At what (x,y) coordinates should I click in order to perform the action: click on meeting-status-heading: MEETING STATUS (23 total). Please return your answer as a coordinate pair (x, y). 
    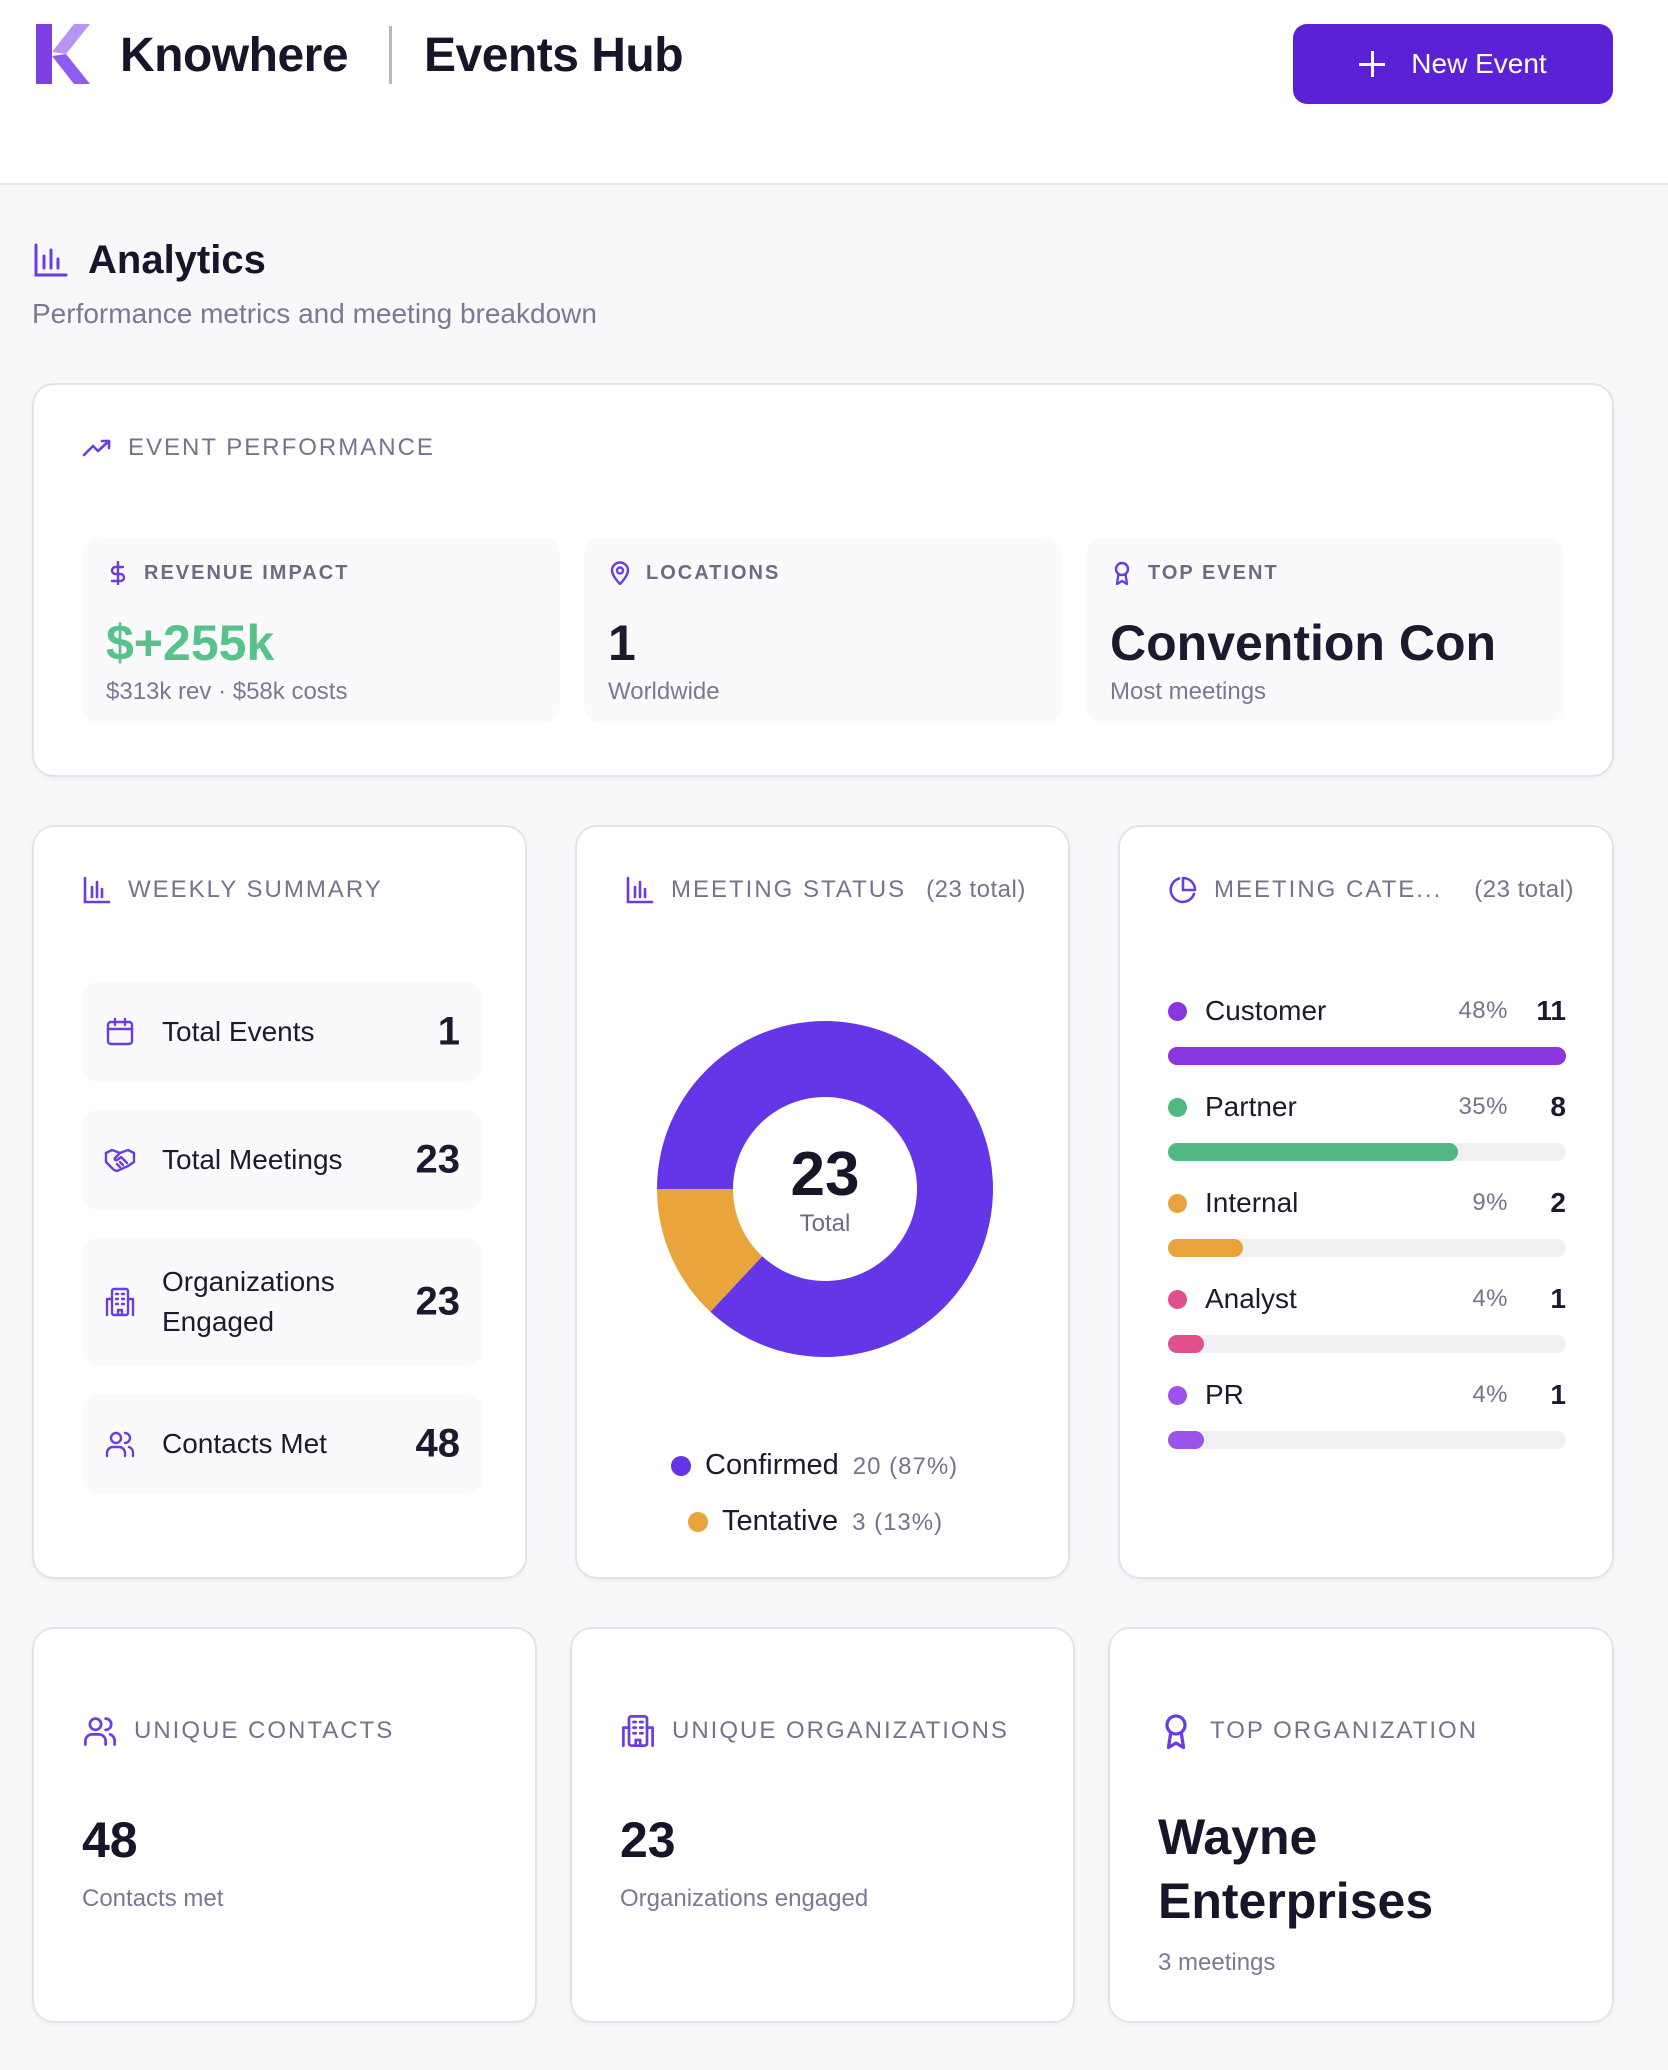
    Looking at the image, I should click on (825, 890).